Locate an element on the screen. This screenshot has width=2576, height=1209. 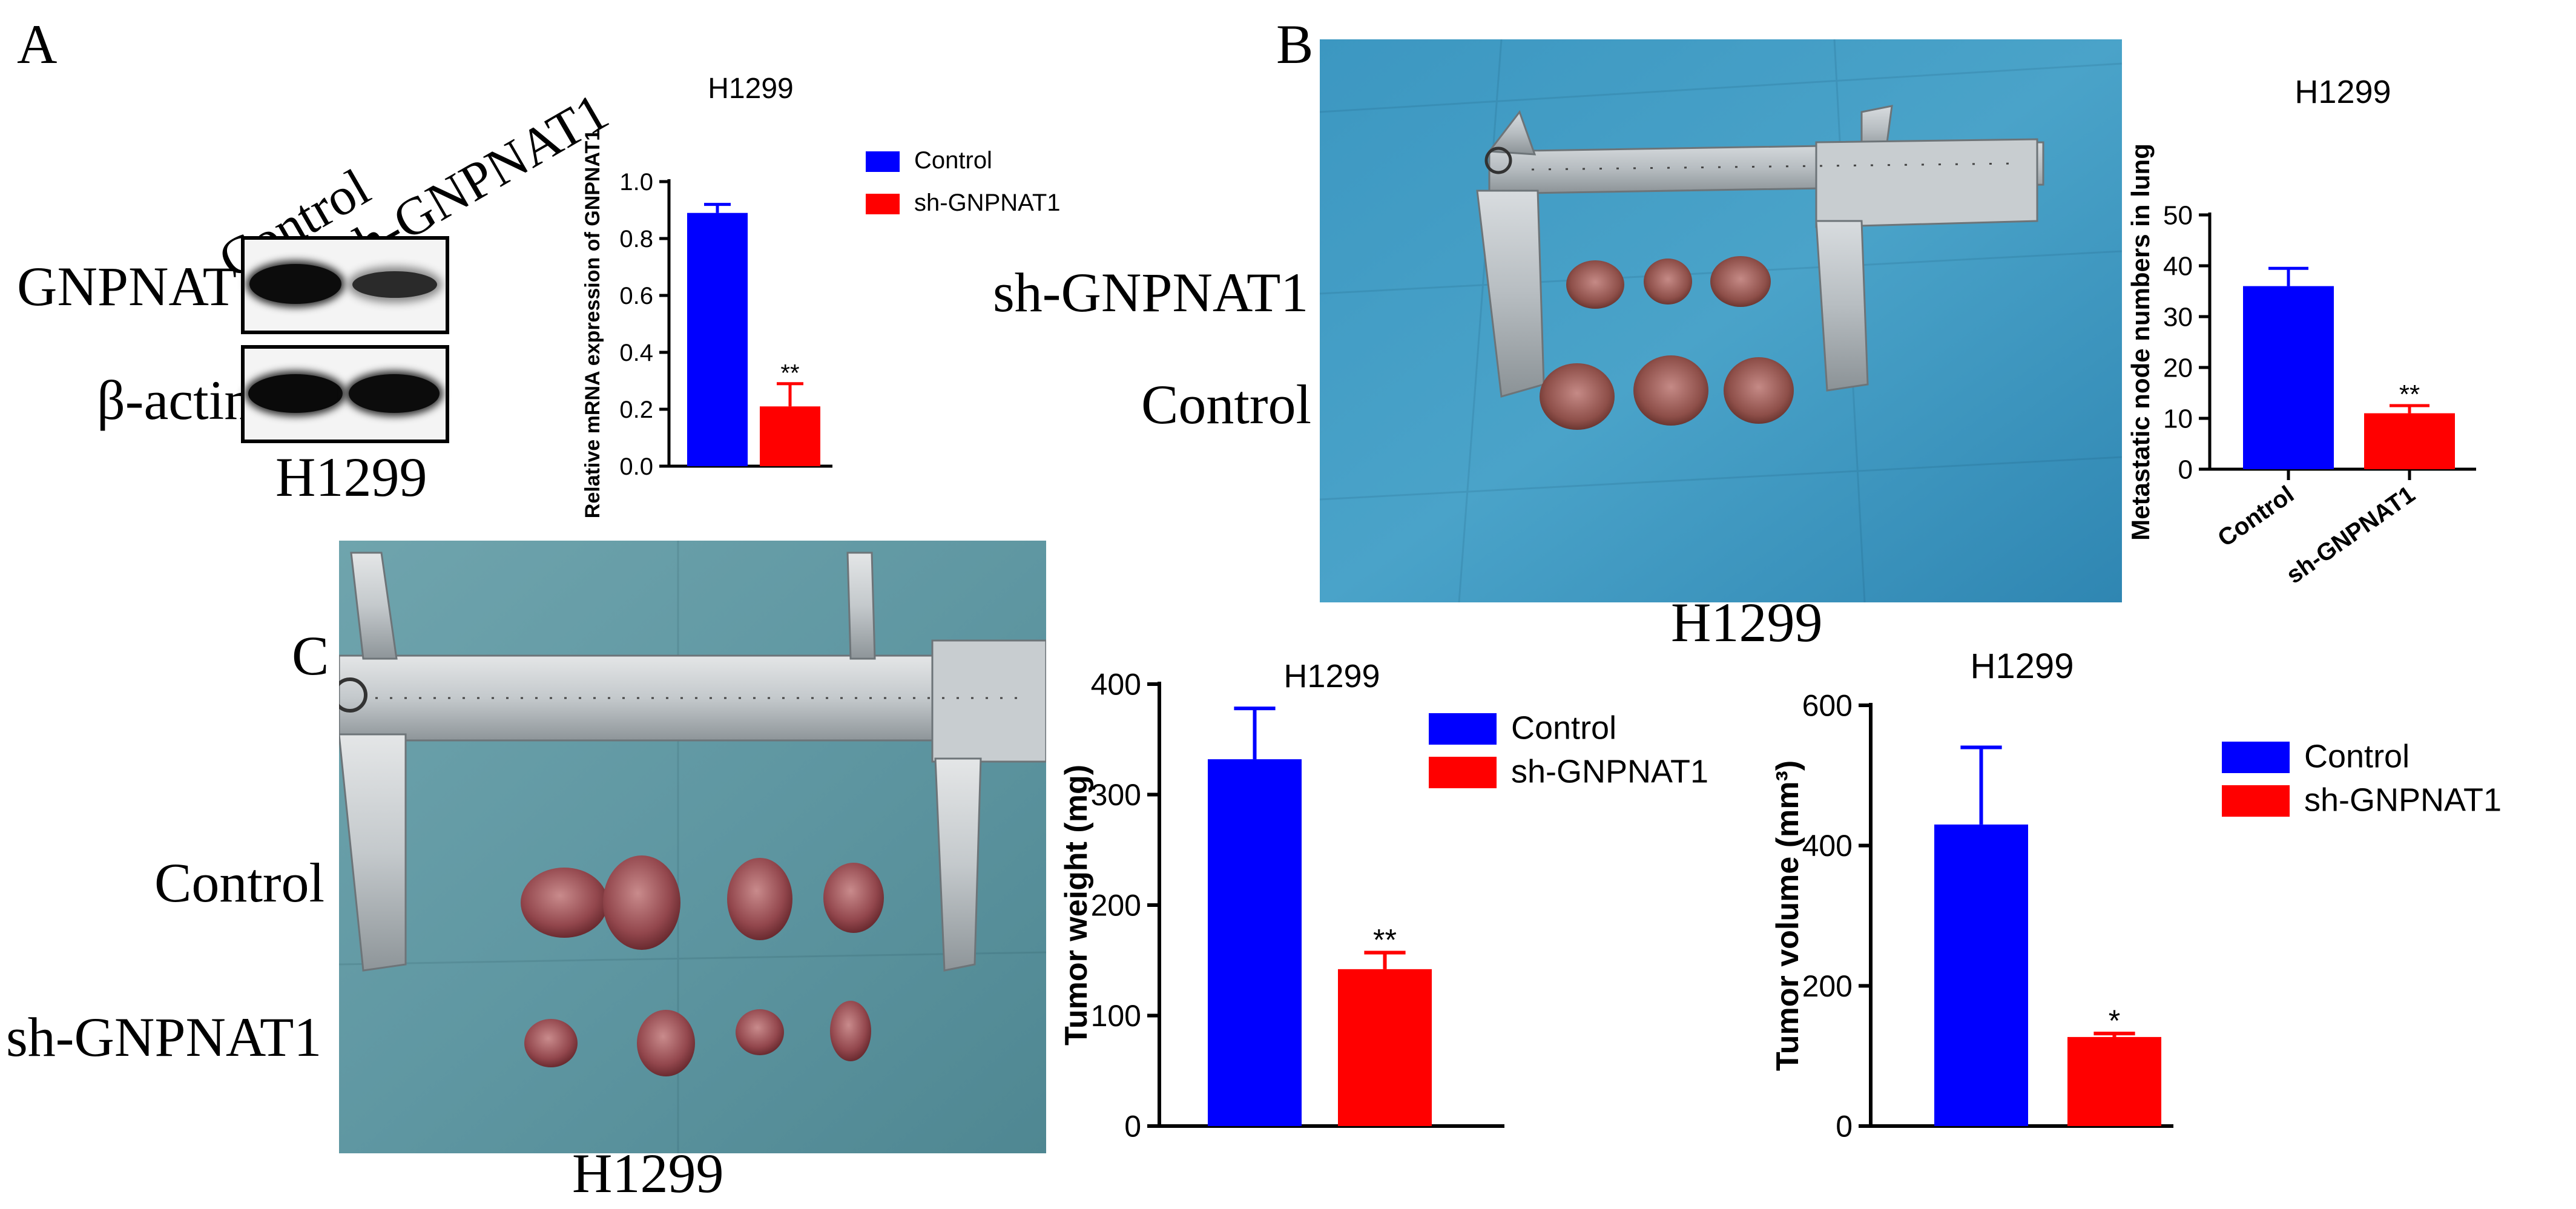
volume-legend-swatch-control is located at coordinates (2256, 757).